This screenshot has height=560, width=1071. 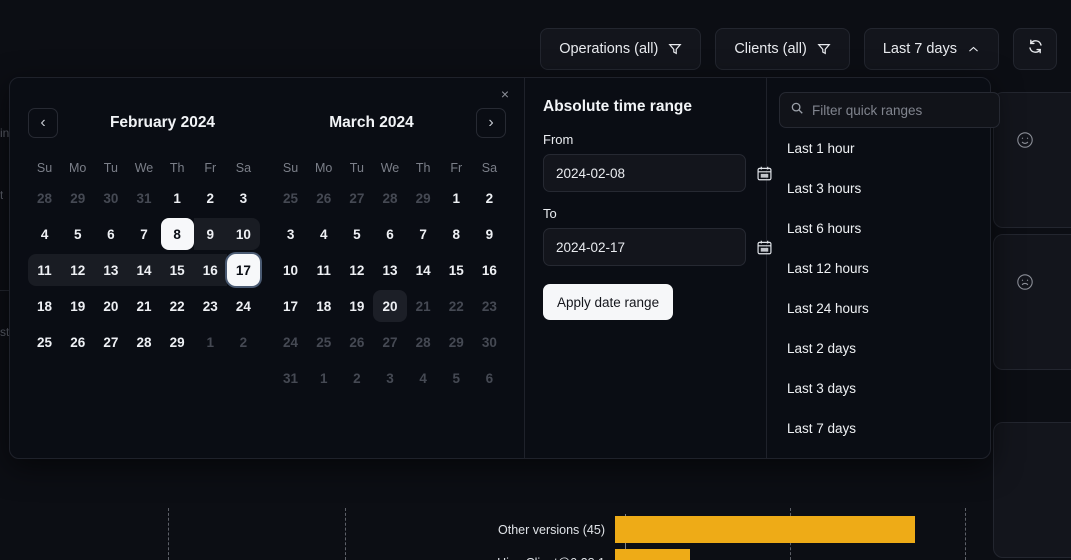 I want to click on calendar-day-0-1-6: 10, so click(x=243, y=234).